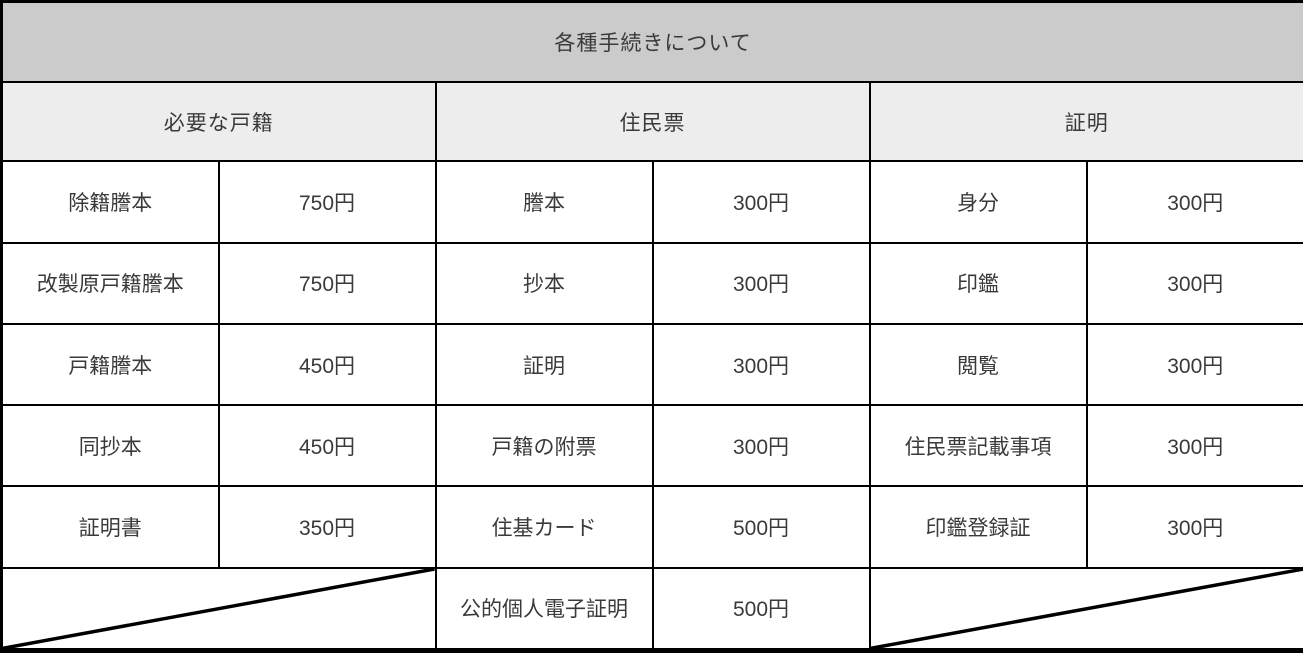 The width and height of the screenshot is (1303, 653). I want to click on item-name-cell: 抄本, so click(544, 283).